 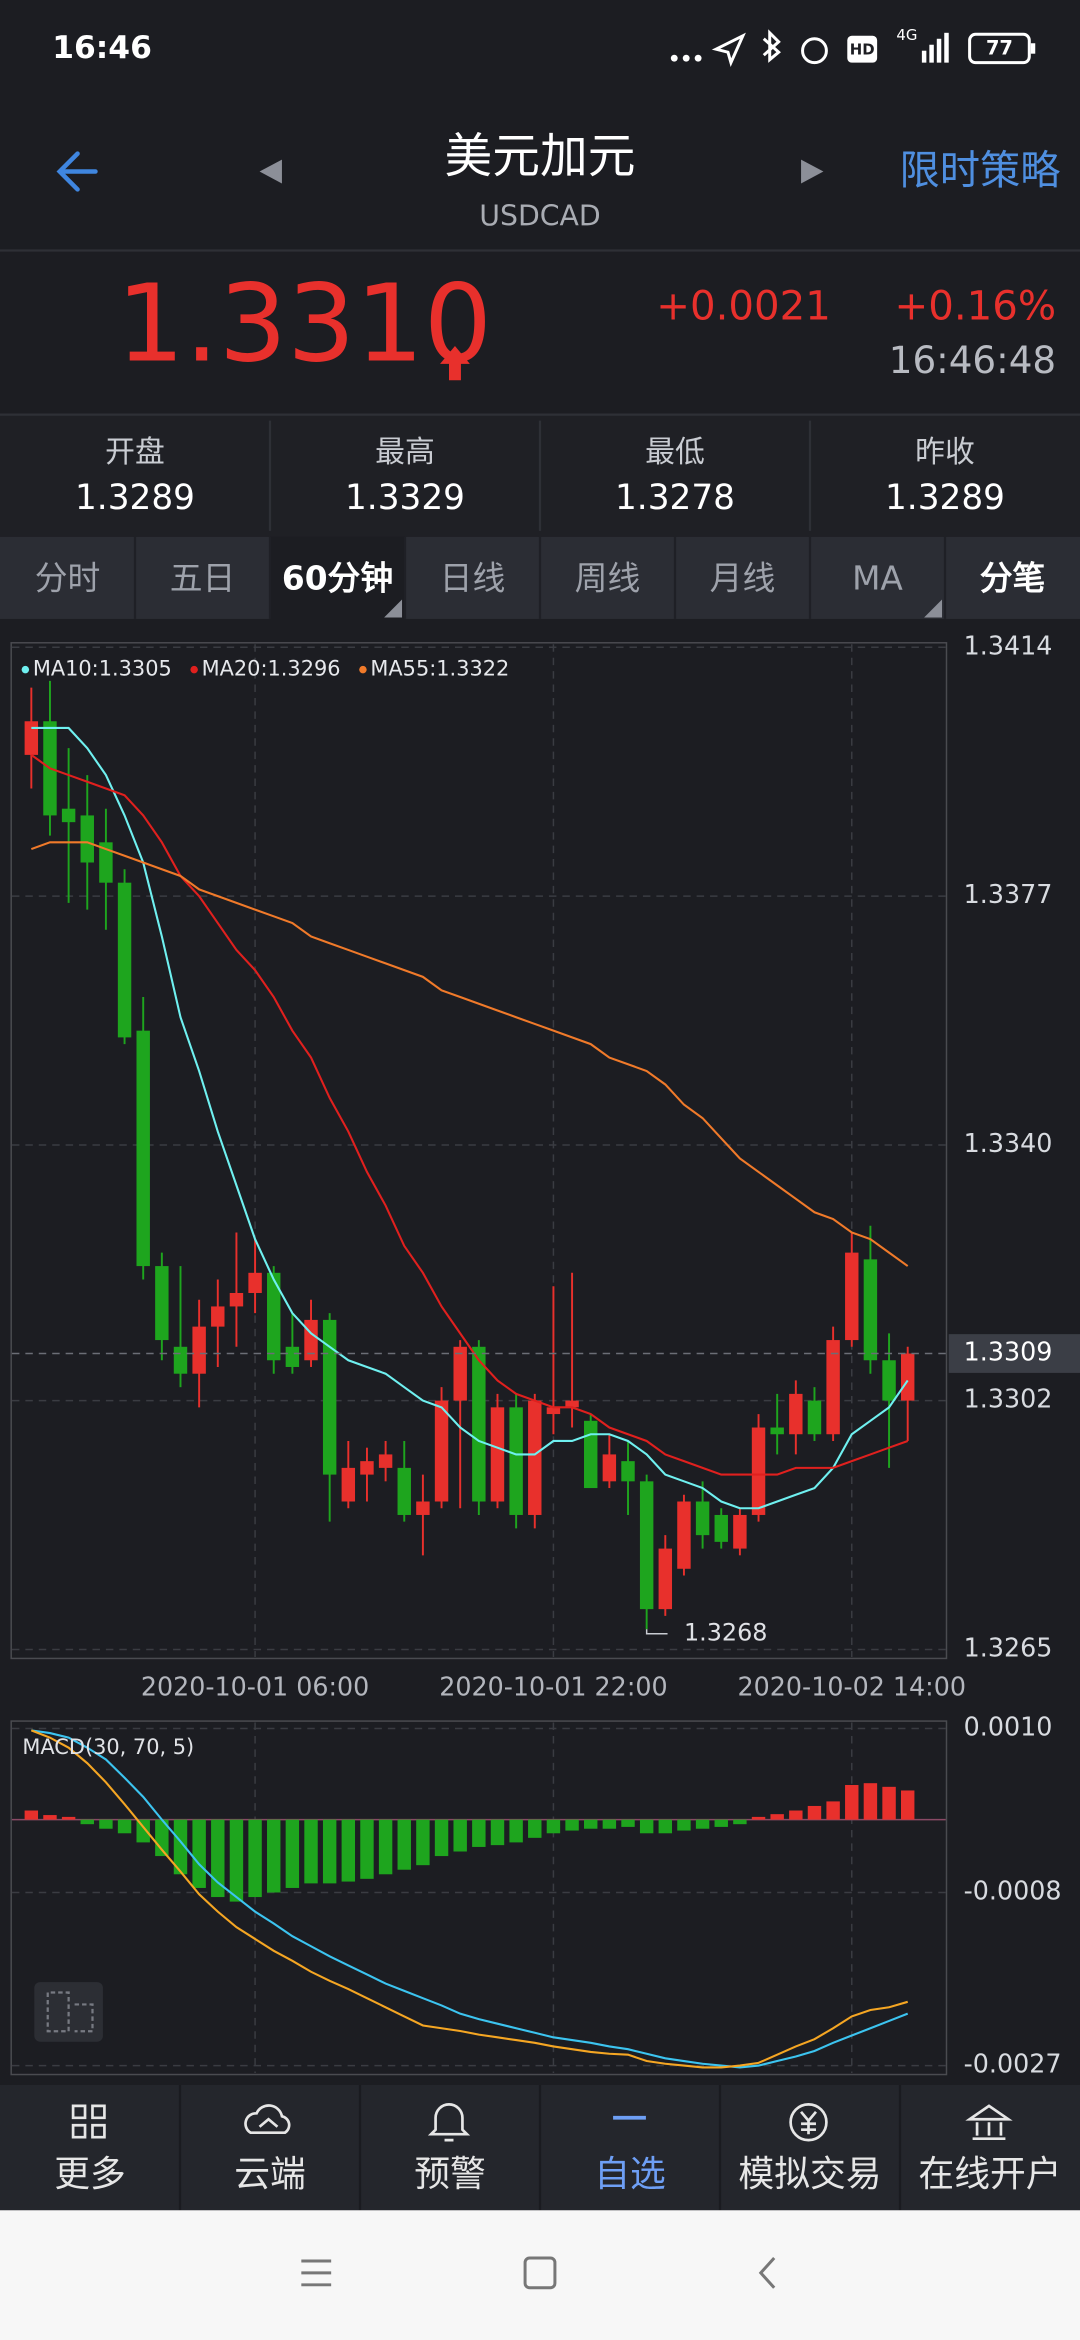 I want to click on tab-label: 分时, so click(x=68, y=579).